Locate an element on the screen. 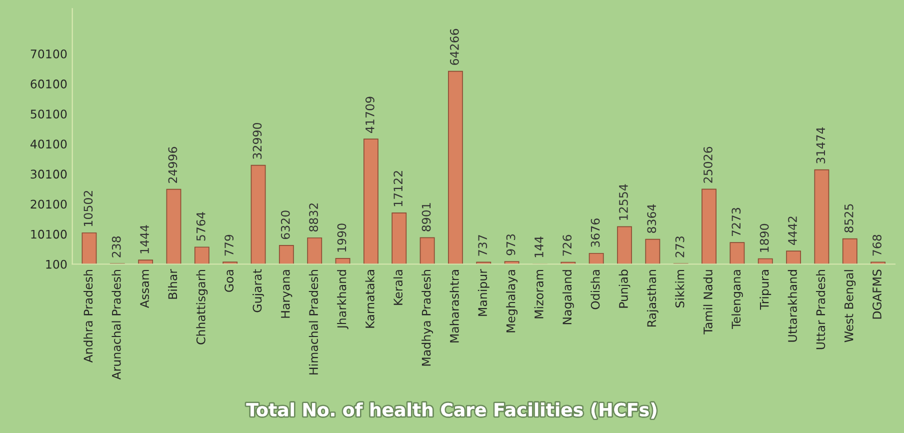 Image resolution: width=904 pixels, height=433 pixels. data-label: 768 is located at coordinates (877, 245).